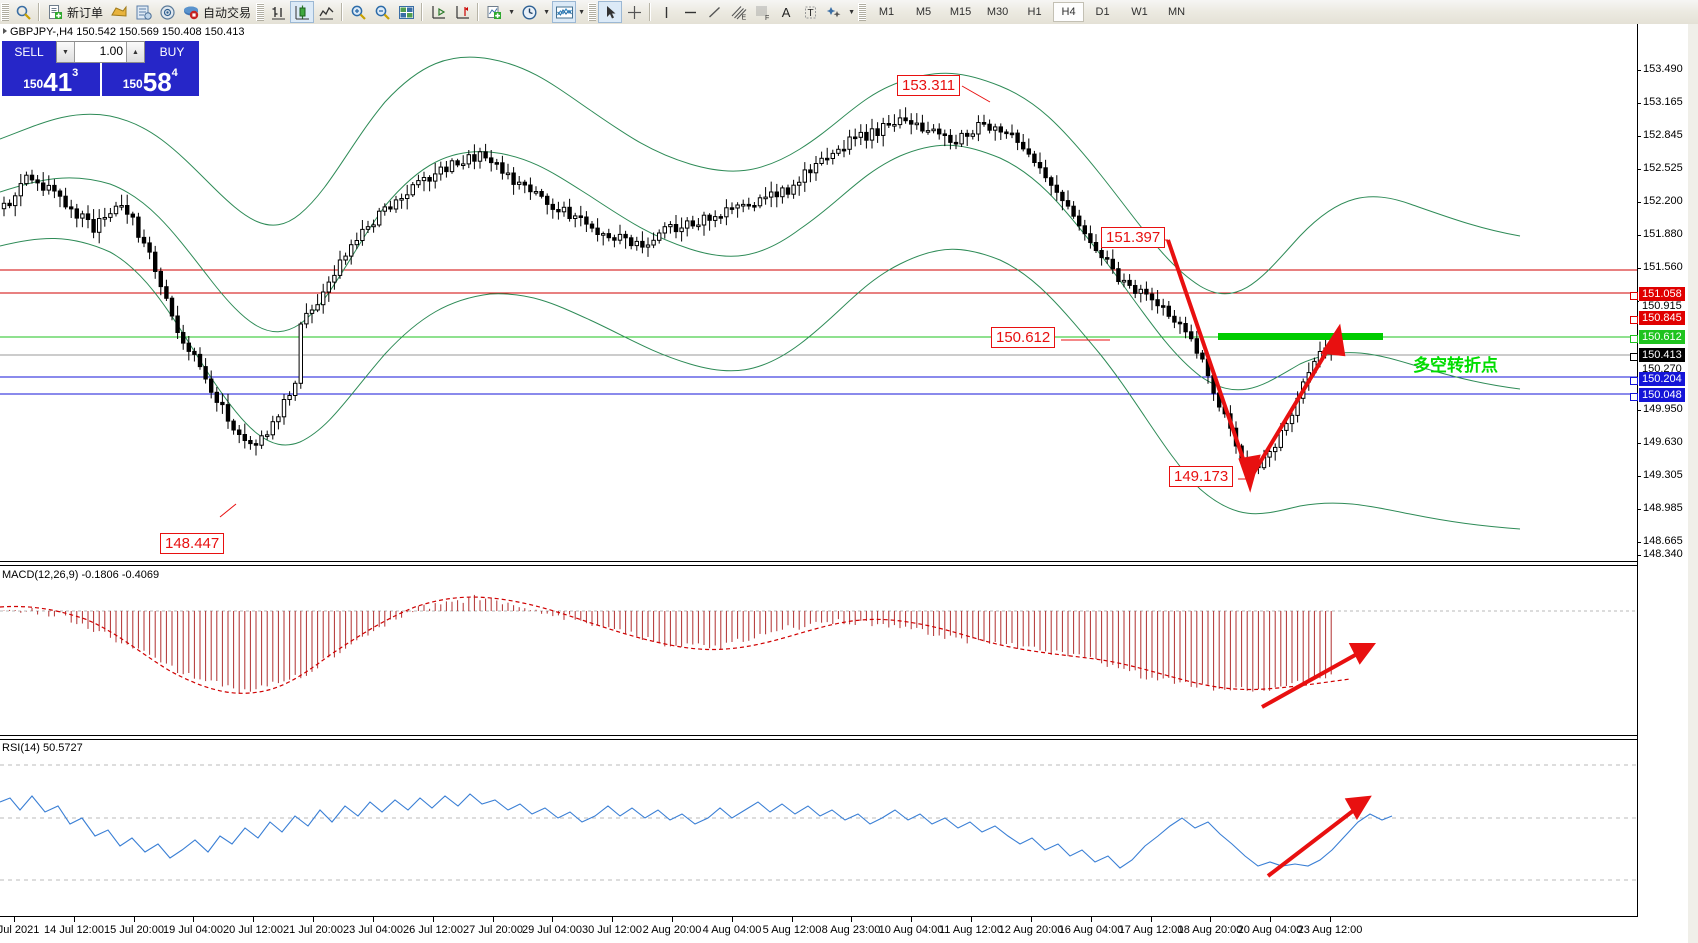 The image size is (1698, 943). What do you see at coordinates (1139, 12) in the screenshot?
I see `timeframe-w1: W1` at bounding box center [1139, 12].